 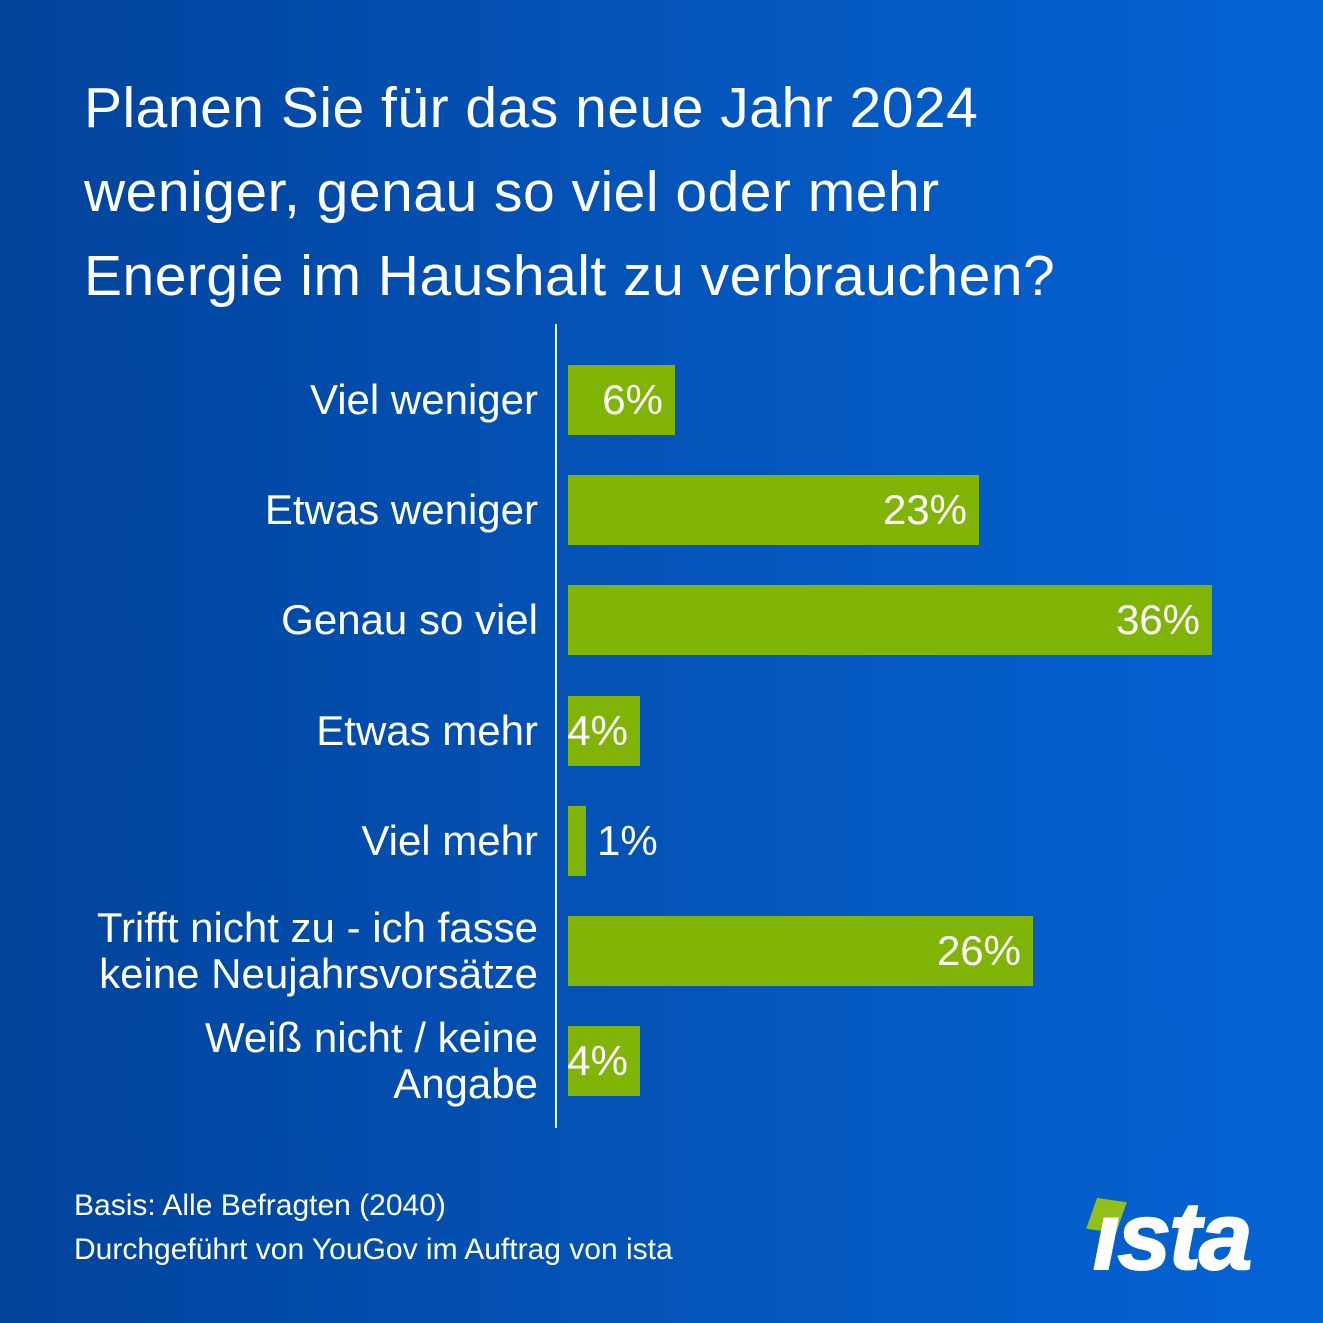 I want to click on bar-row: Viel weniger 6%, so click(x=661, y=400).